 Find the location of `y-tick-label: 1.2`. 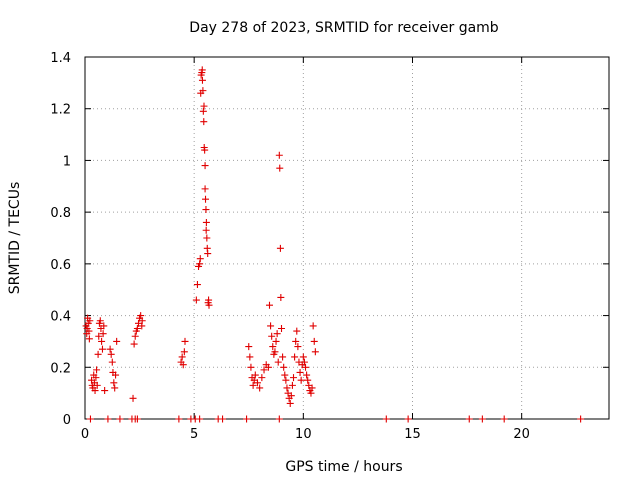

y-tick-label: 1.2 is located at coordinates (60, 110).